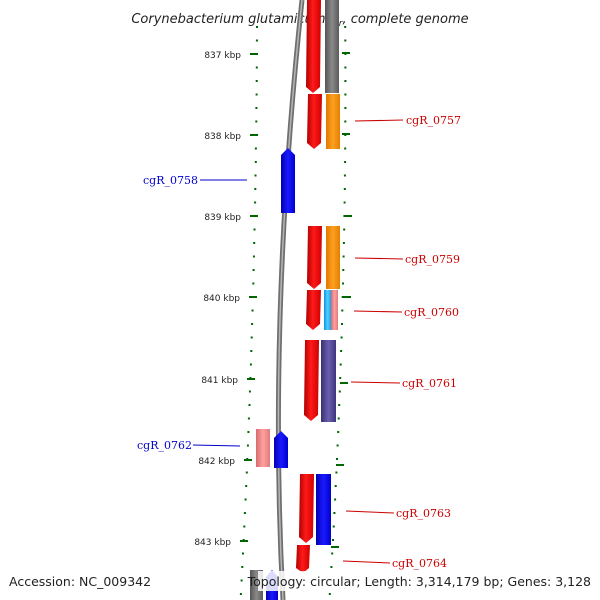  I want to click on scale-label: 838 kbp, so click(222, 137).